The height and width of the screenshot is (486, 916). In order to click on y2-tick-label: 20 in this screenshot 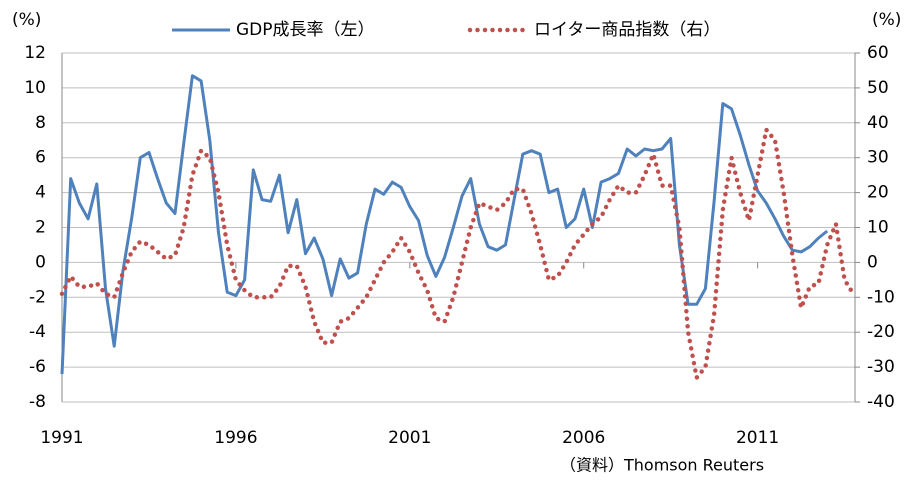, I will do `click(878, 193)`.